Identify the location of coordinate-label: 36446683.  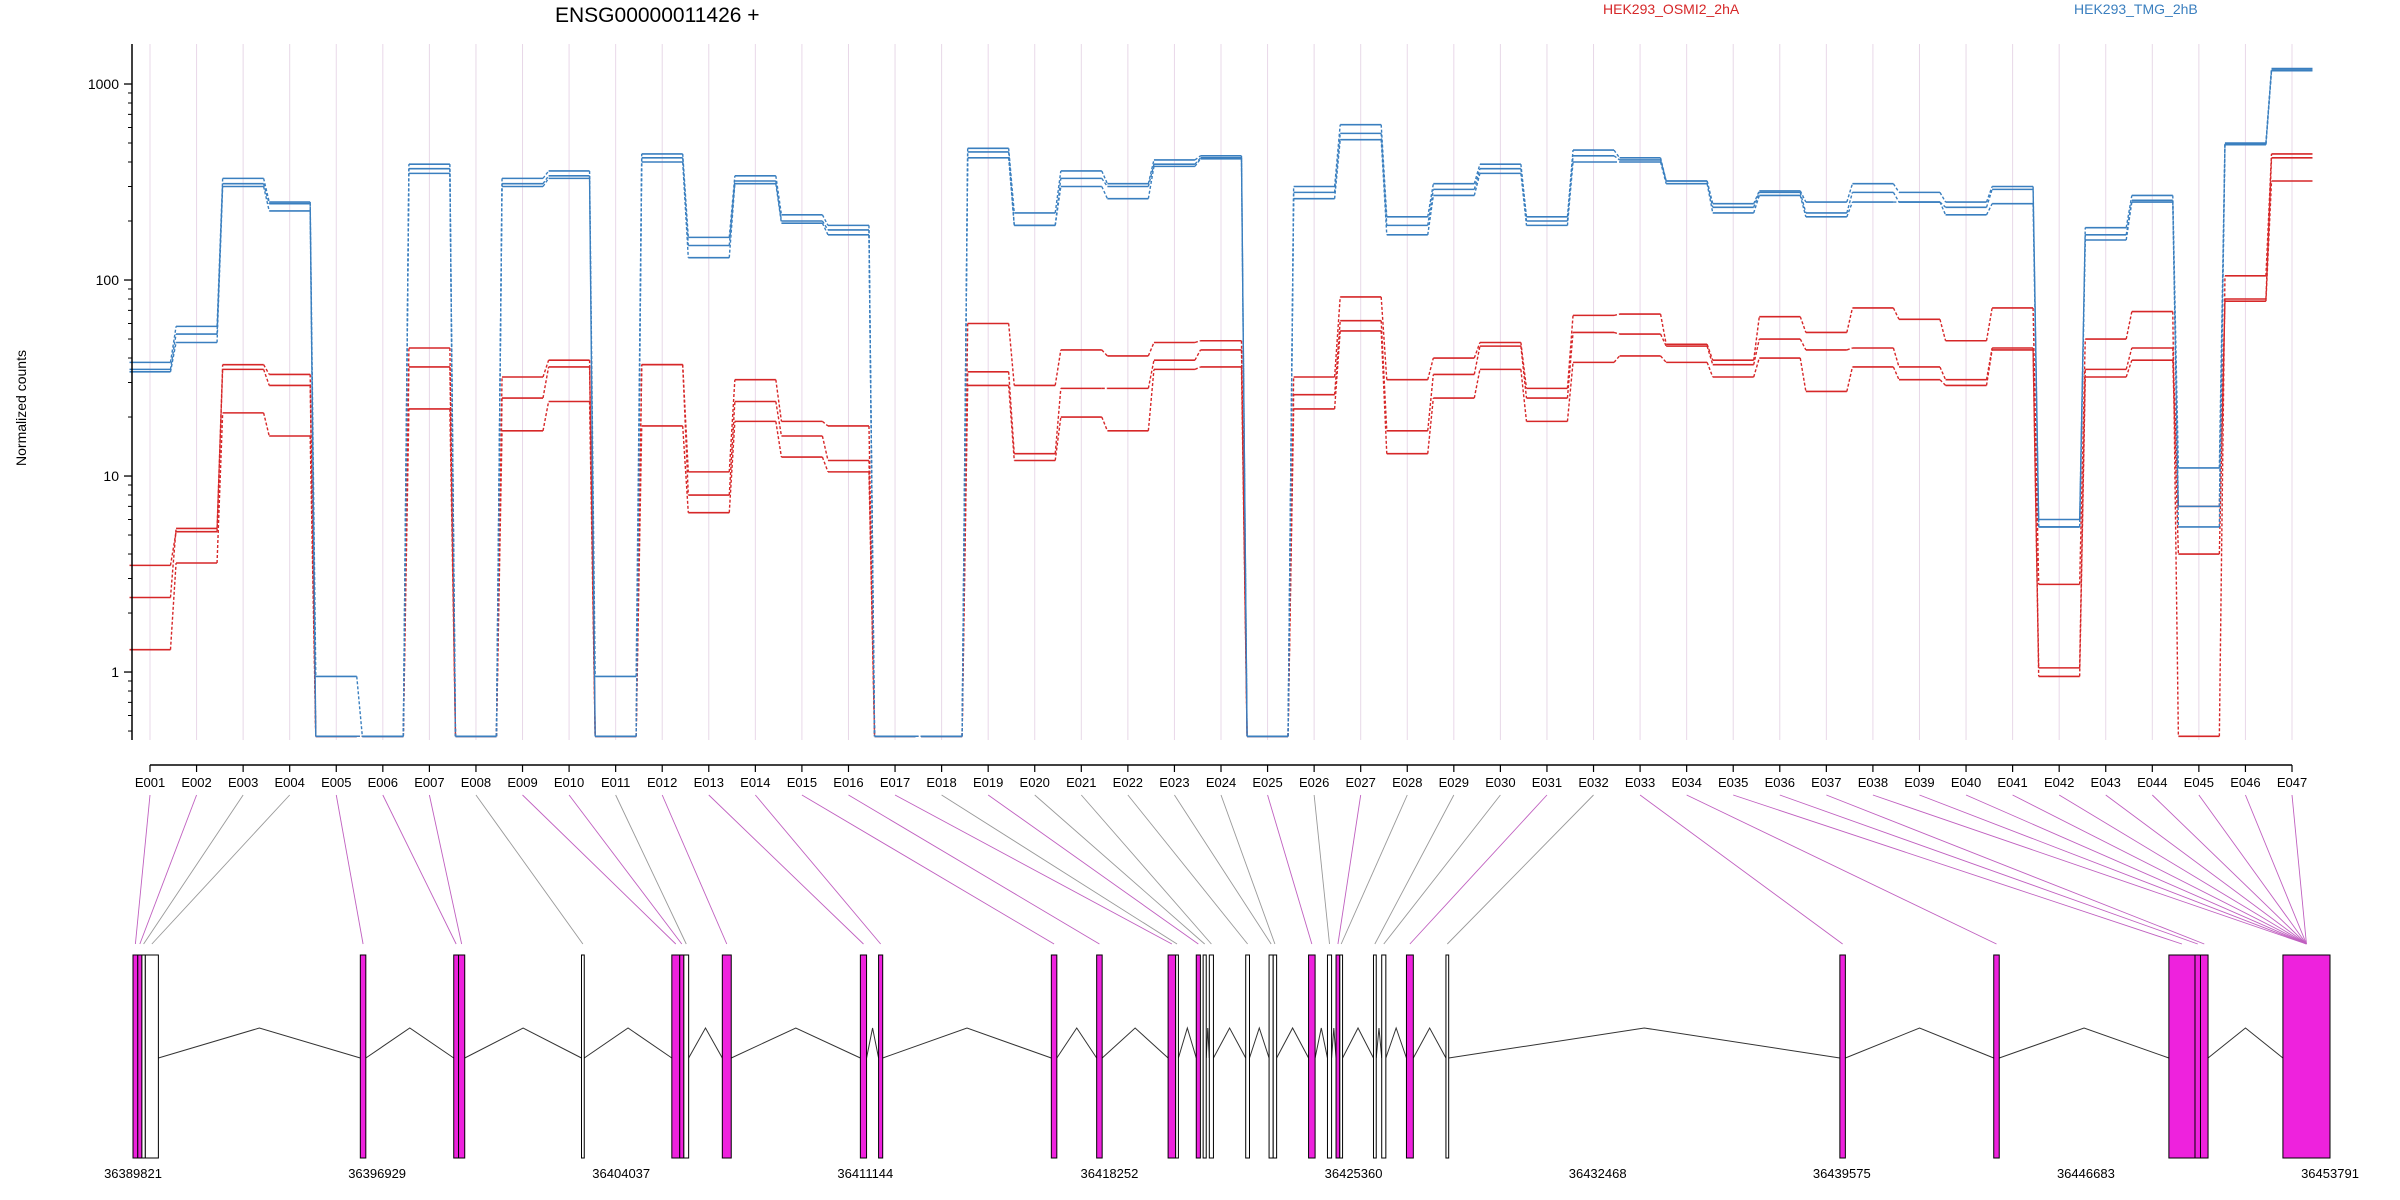
(2086, 1173).